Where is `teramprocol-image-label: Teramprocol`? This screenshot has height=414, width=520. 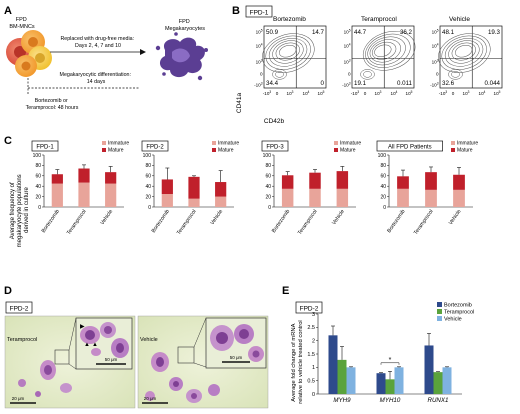 teramprocol-image-label: Teramprocol is located at coordinates (22, 340).